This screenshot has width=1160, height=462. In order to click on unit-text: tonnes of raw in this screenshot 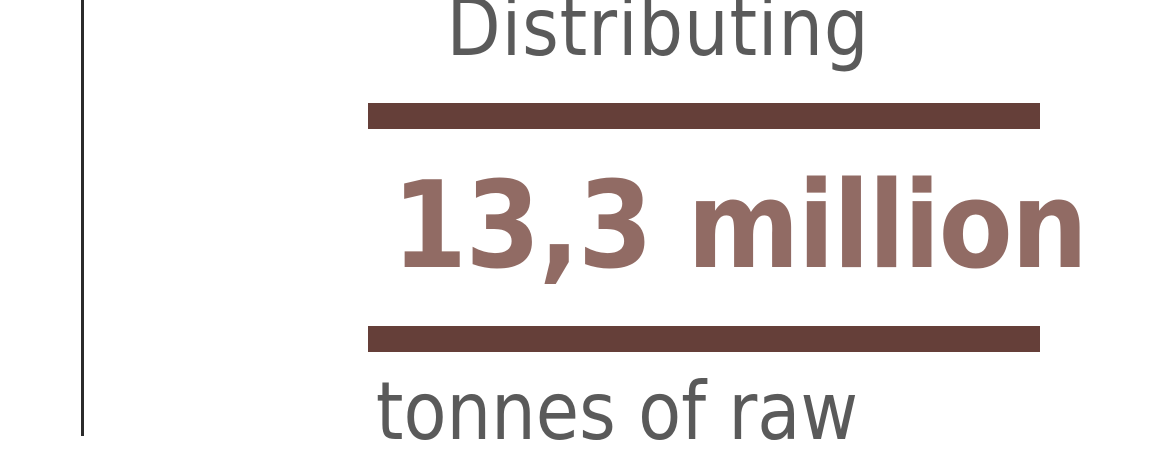, I will do `click(617, 411)`.